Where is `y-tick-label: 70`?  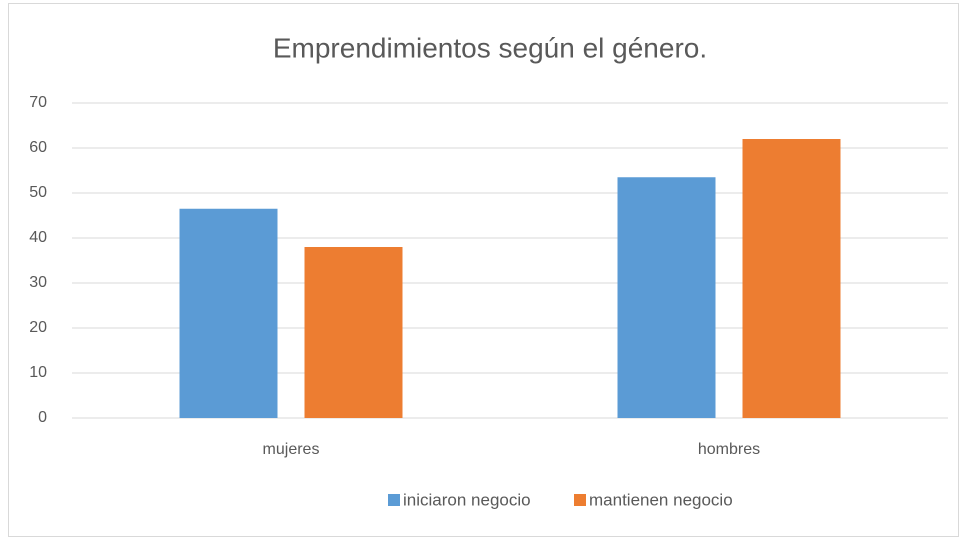 y-tick-label: 70 is located at coordinates (38, 102).